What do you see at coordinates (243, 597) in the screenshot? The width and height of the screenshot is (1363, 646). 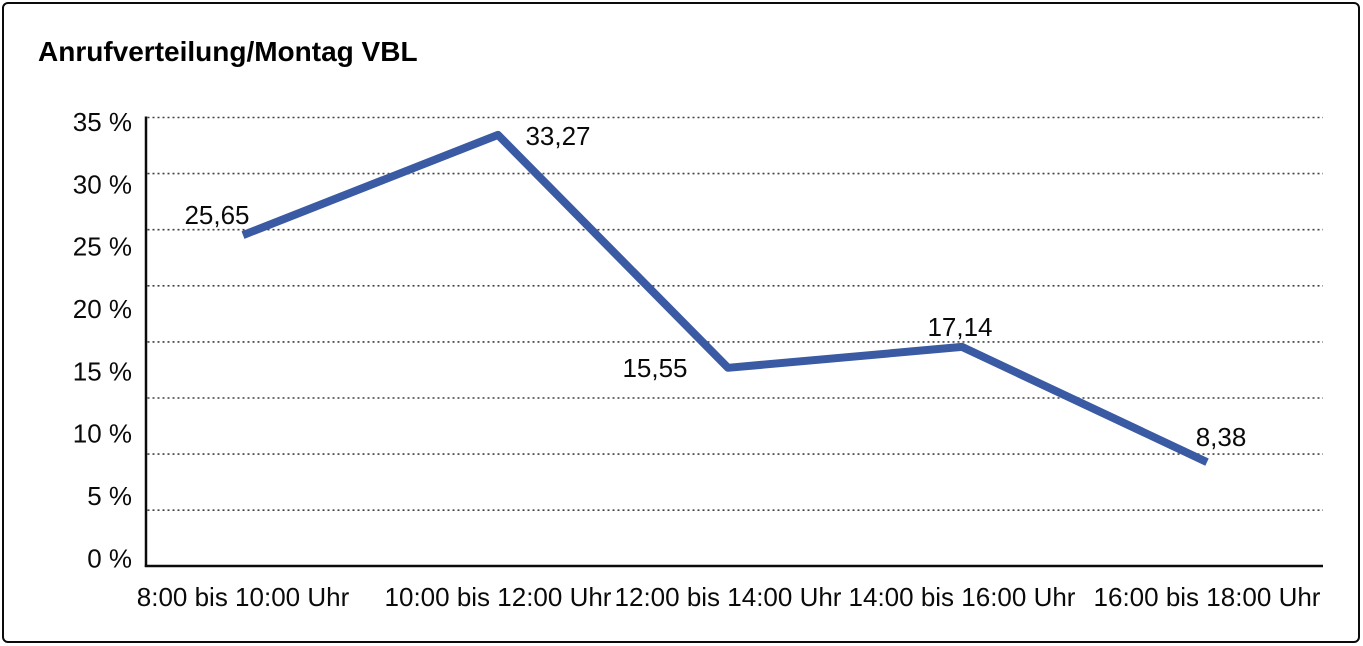 I see `x-category-label: 8:00 bis 10:00 Uhr` at bounding box center [243, 597].